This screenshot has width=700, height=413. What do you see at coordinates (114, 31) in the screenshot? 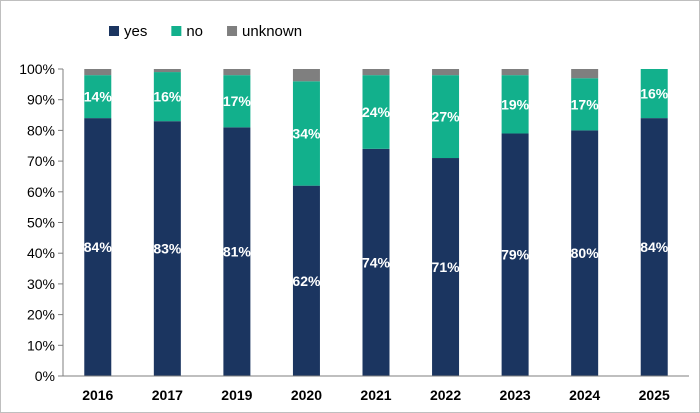
I see `legend-swatch-yes` at bounding box center [114, 31].